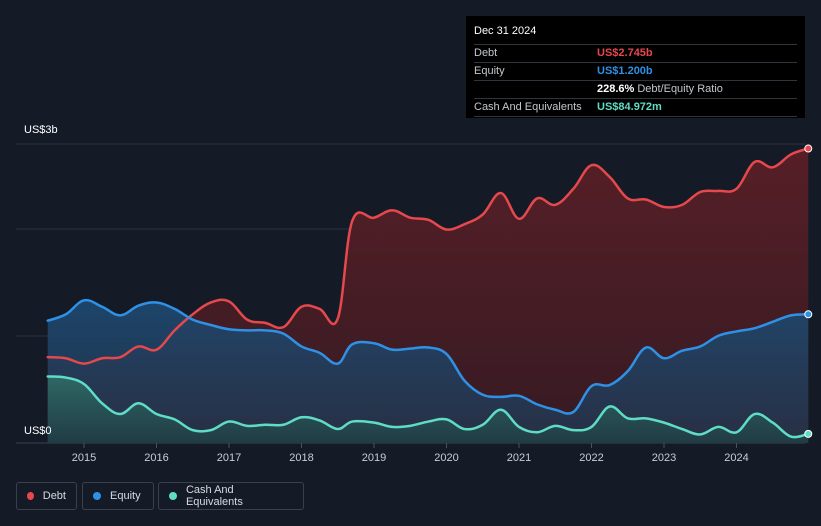  Describe the element at coordinates (30, 496) in the screenshot. I see `debt-dot-icon` at that location.